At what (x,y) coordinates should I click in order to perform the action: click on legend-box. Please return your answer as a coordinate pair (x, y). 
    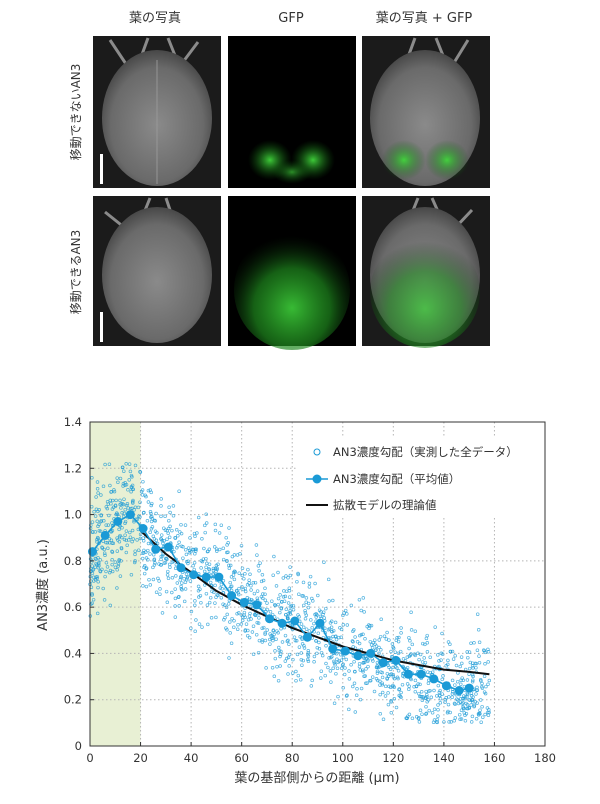
    Looking at the image, I should click on (420, 477).